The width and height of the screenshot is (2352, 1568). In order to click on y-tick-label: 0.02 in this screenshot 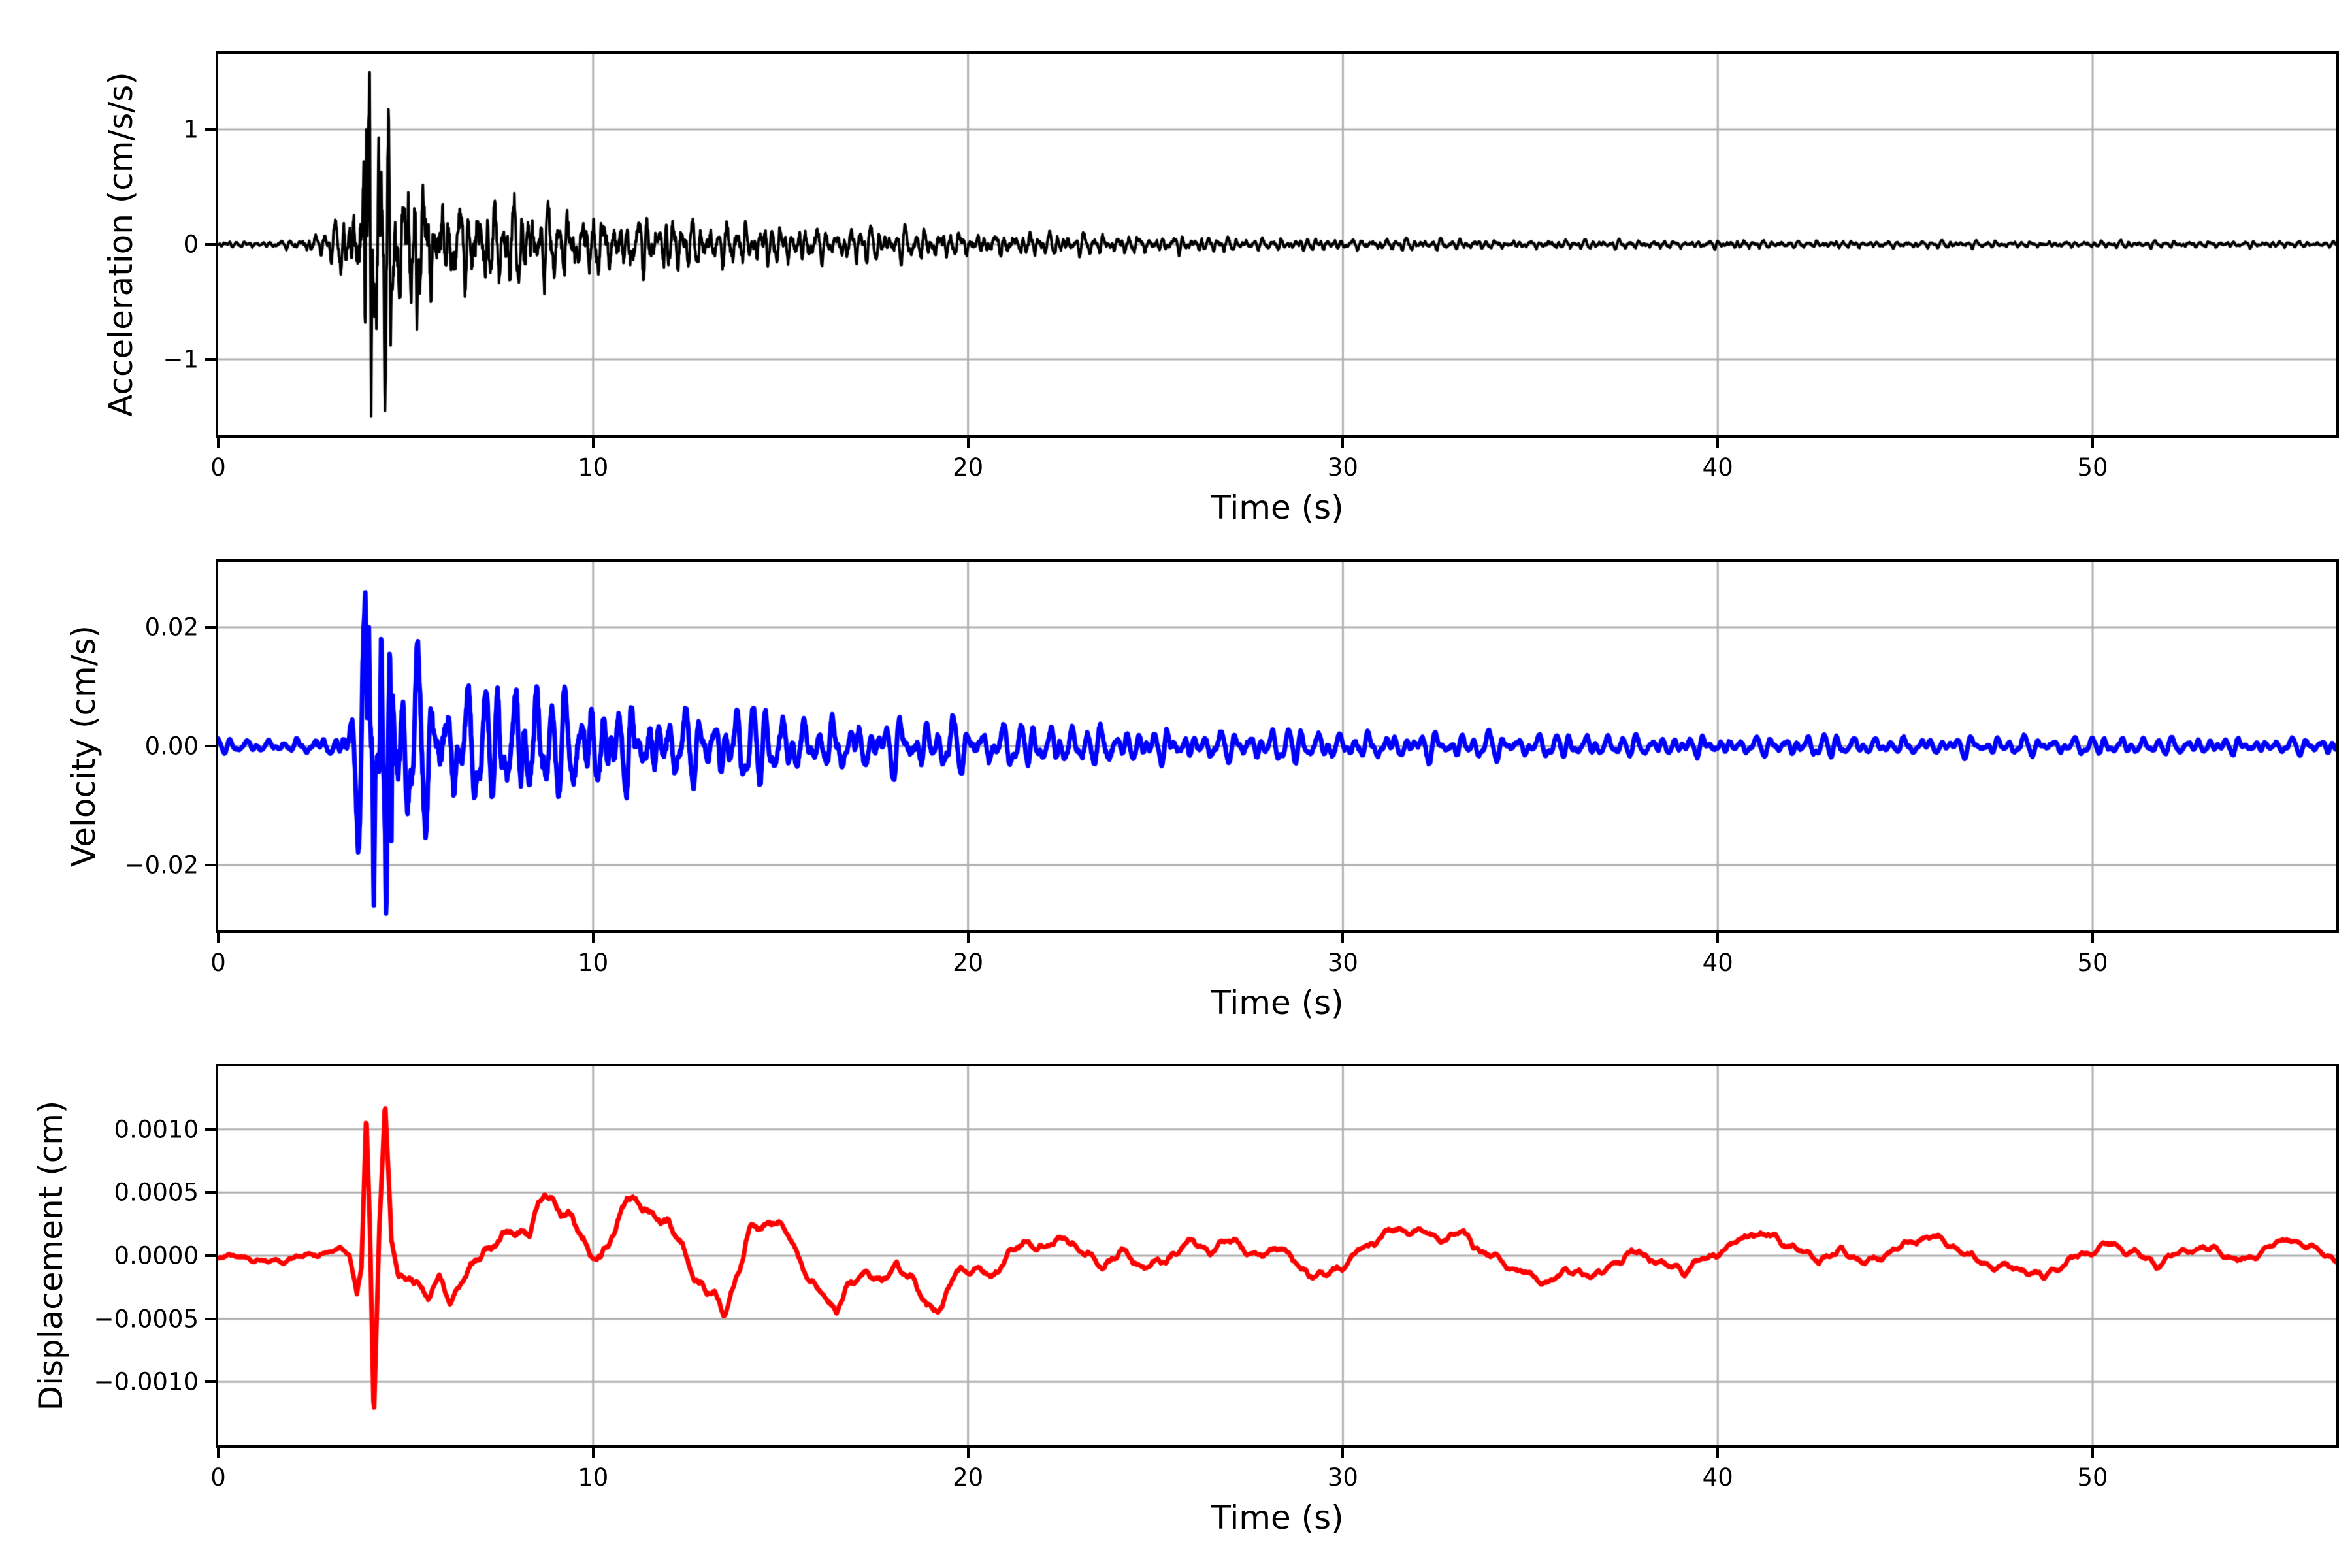, I will do `click(171, 627)`.